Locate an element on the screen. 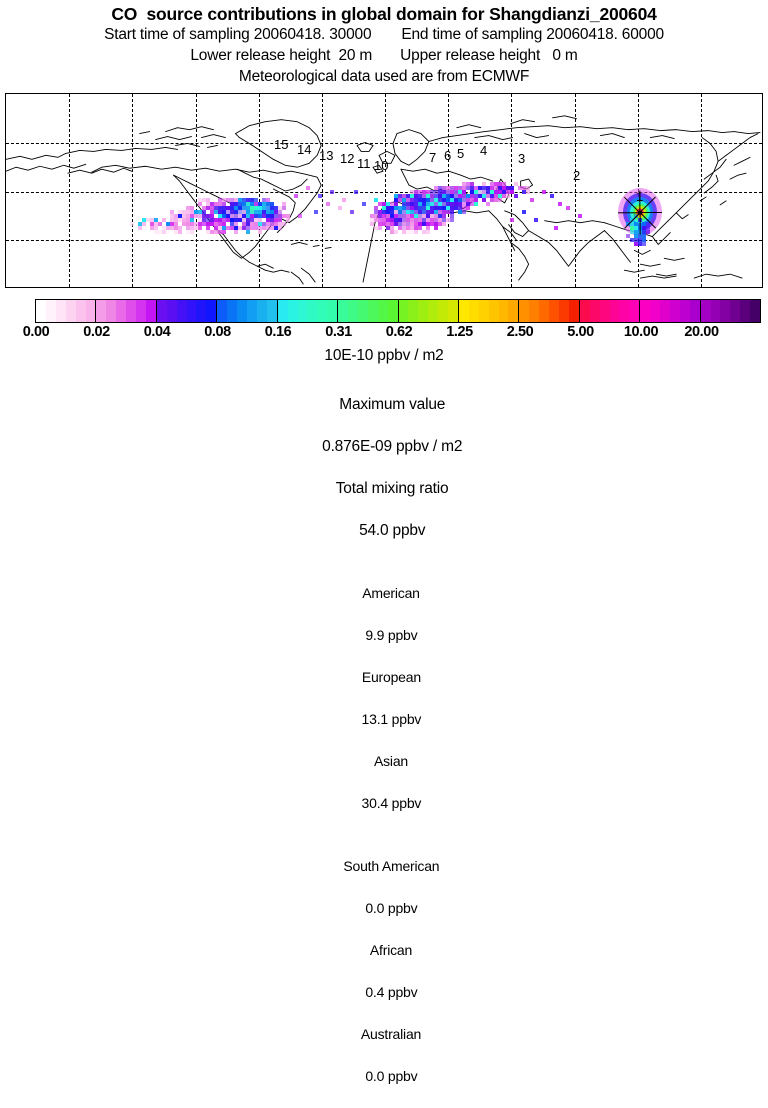  met-data-line: Meteorological data used are from ECMWF is located at coordinates (384, 76).